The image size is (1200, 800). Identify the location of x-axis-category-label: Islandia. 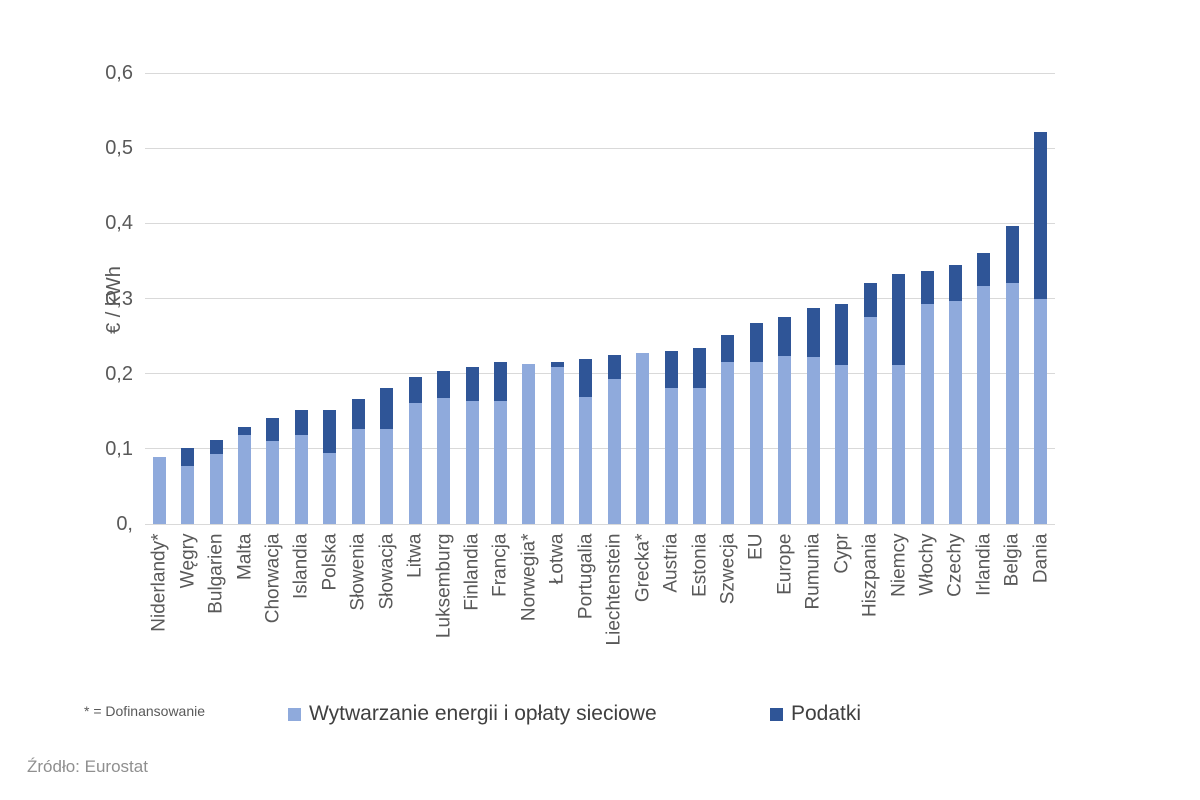
(301, 566).